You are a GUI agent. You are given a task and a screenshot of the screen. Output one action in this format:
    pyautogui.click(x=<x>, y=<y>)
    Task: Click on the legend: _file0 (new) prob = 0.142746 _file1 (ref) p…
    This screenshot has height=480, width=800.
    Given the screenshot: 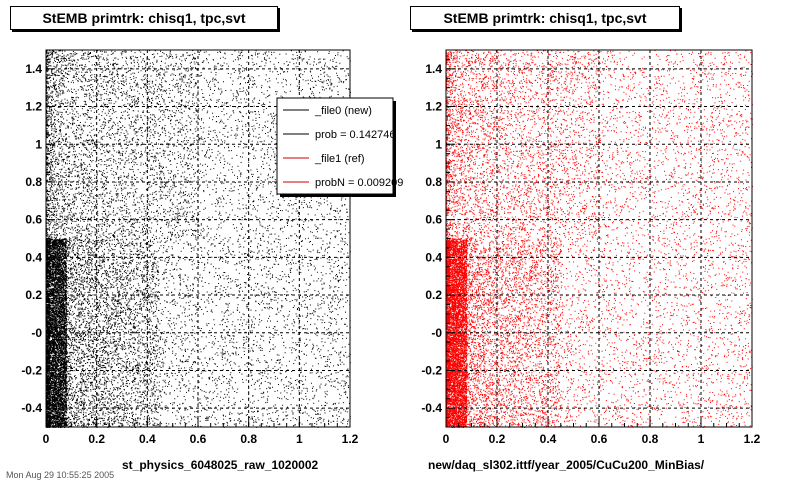 What is the action you would take?
    pyautogui.click(x=339, y=147)
    